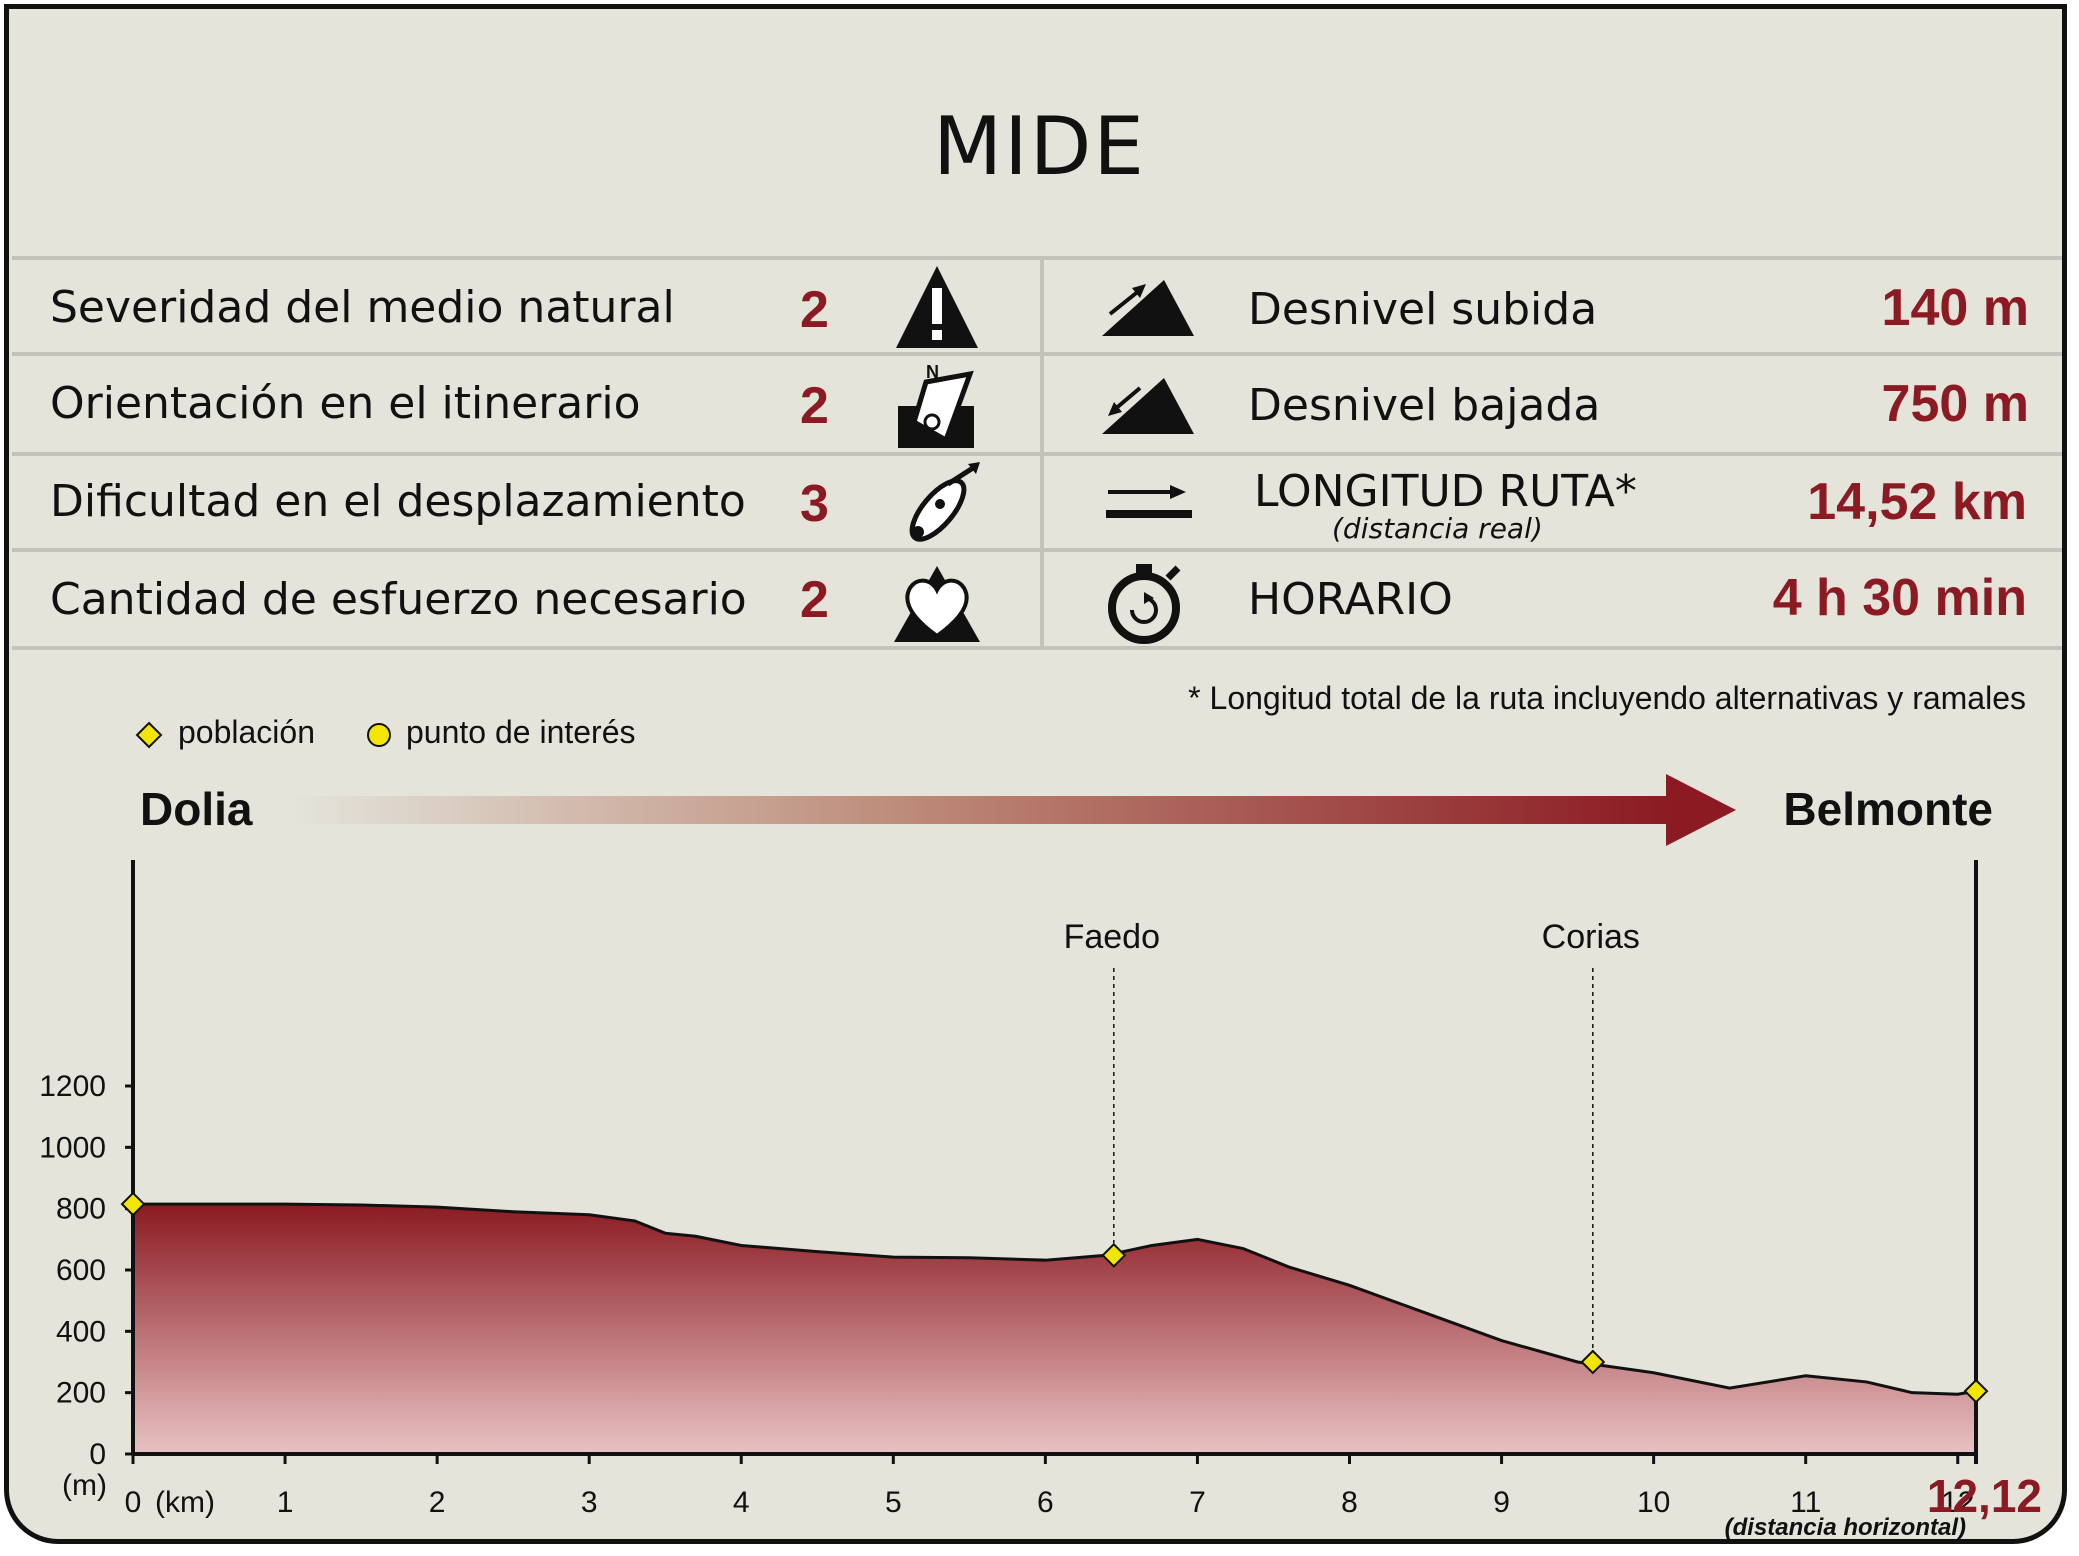  I want to click on x-tick-label: 2, so click(437, 1502).